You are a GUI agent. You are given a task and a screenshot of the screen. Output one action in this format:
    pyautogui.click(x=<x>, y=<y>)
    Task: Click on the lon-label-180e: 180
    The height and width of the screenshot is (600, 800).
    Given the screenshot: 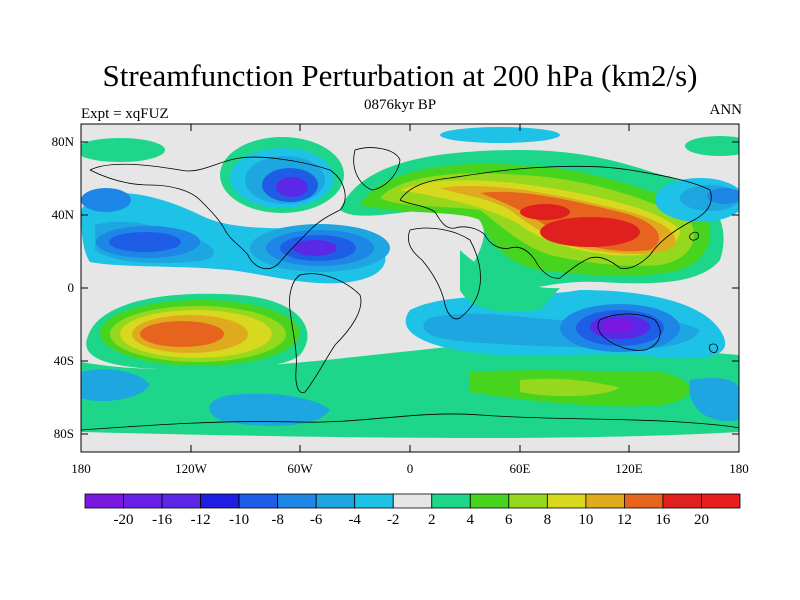 What is the action you would take?
    pyautogui.click(x=739, y=468)
    